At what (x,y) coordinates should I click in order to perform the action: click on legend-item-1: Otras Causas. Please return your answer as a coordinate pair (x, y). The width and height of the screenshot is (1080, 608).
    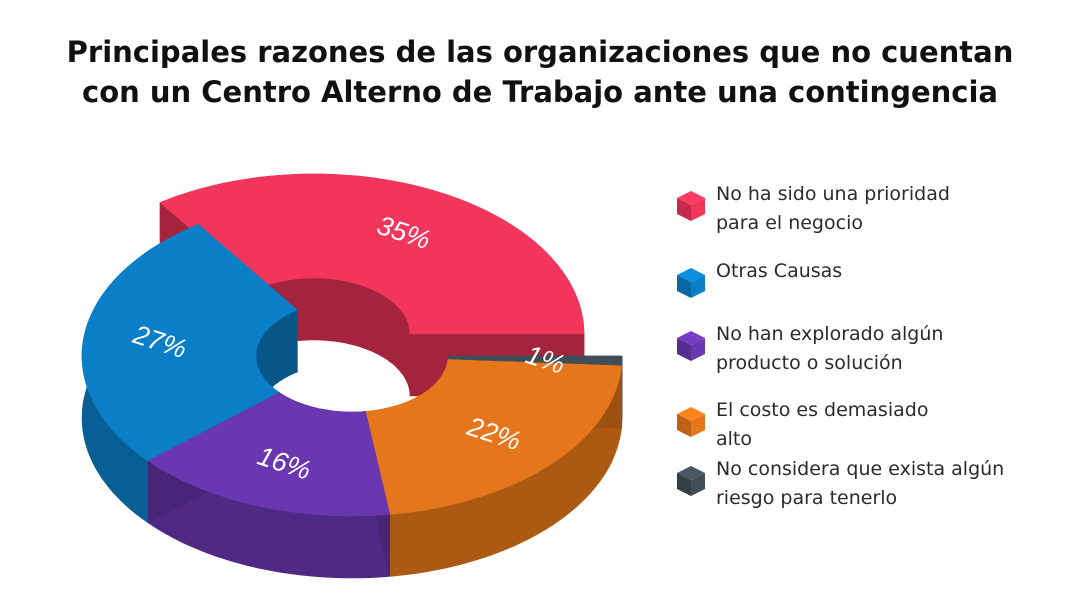
    Looking at the image, I should click on (846, 278).